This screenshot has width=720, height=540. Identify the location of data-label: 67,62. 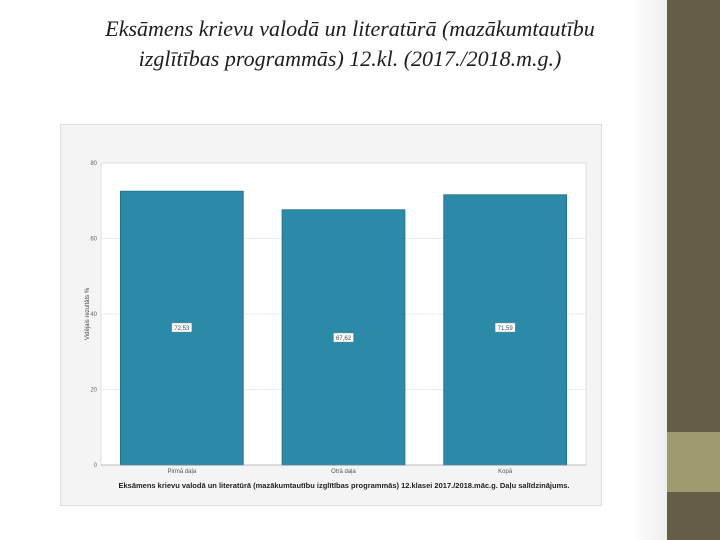
(344, 339).